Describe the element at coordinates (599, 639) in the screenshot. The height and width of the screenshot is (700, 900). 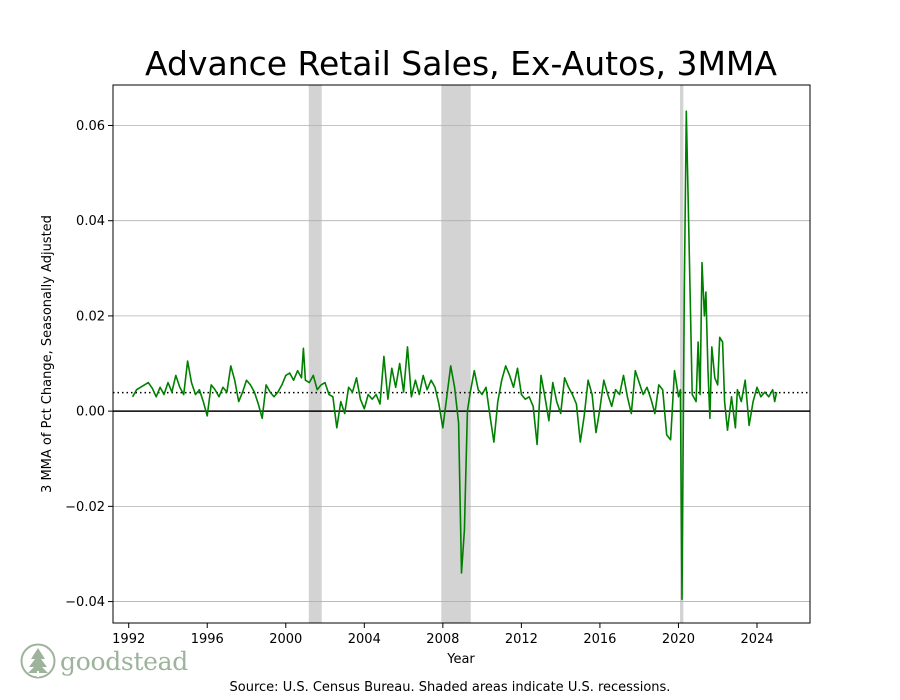
I see `x-tick-label: 2016` at that location.